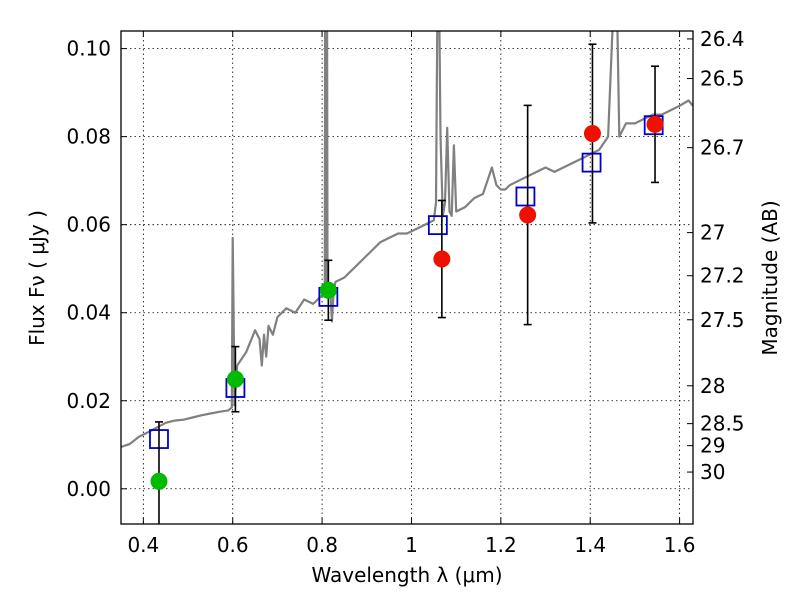 The height and width of the screenshot is (600, 800). I want to click on magnitude-tick-label: 26.4, so click(722, 39).